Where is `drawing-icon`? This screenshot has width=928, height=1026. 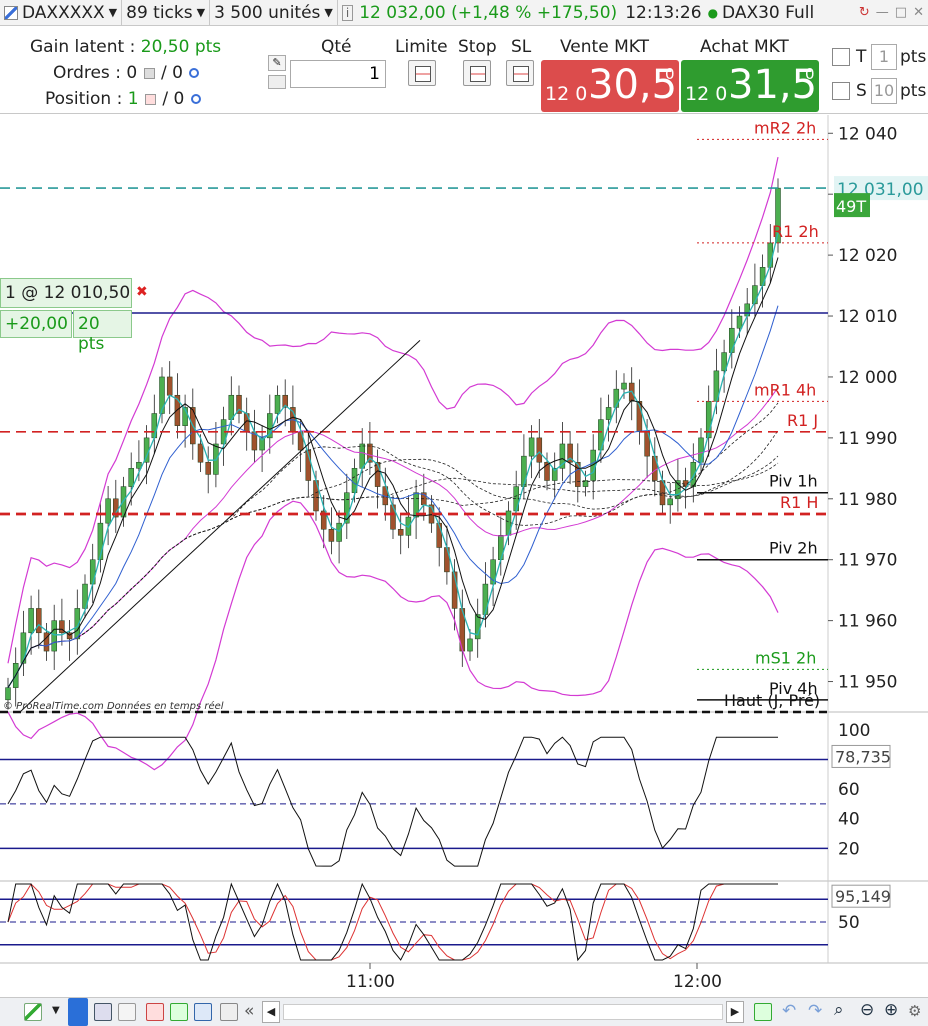 drawing-icon is located at coordinates (127, 1012).